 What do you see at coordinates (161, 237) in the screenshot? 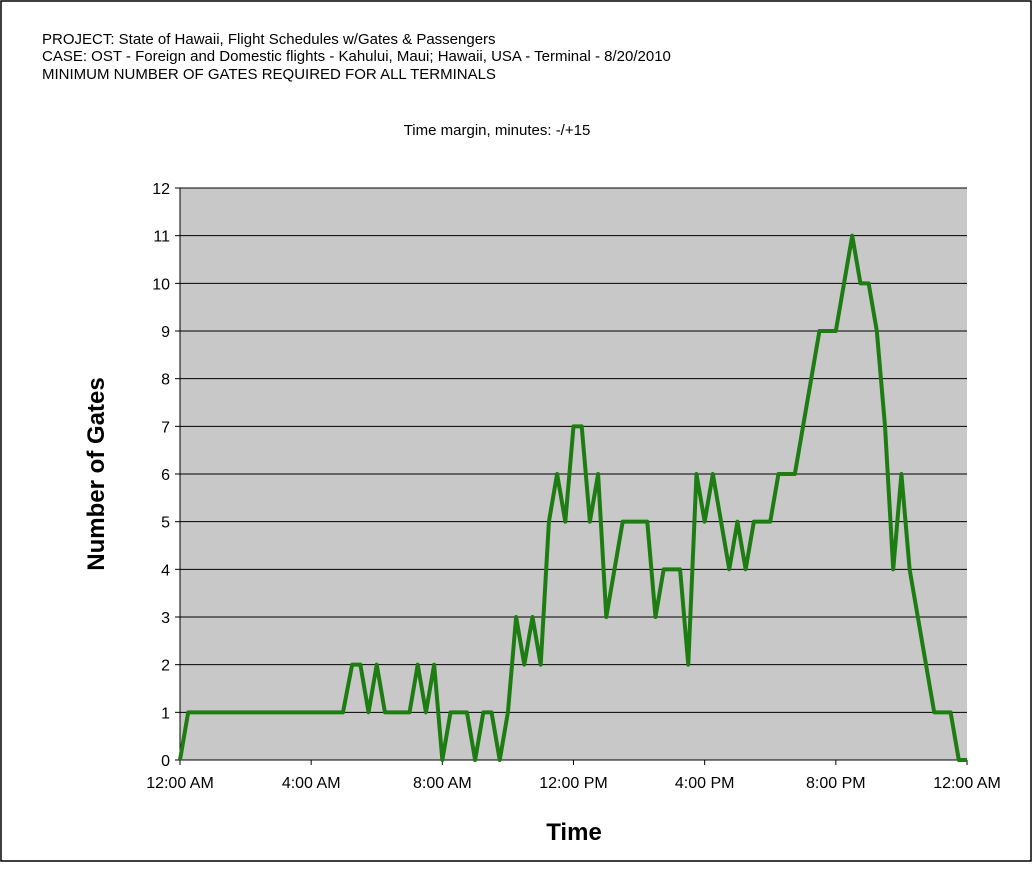
I see `y-tick-label: 11` at bounding box center [161, 237].